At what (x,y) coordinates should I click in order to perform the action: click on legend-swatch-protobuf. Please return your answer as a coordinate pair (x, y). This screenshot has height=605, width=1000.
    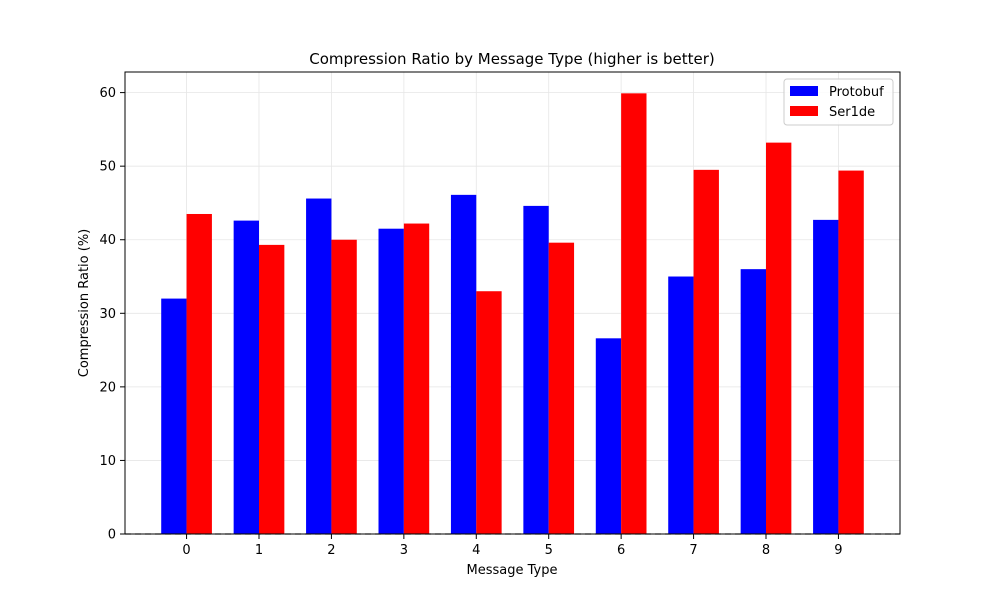
    Looking at the image, I should click on (804, 91).